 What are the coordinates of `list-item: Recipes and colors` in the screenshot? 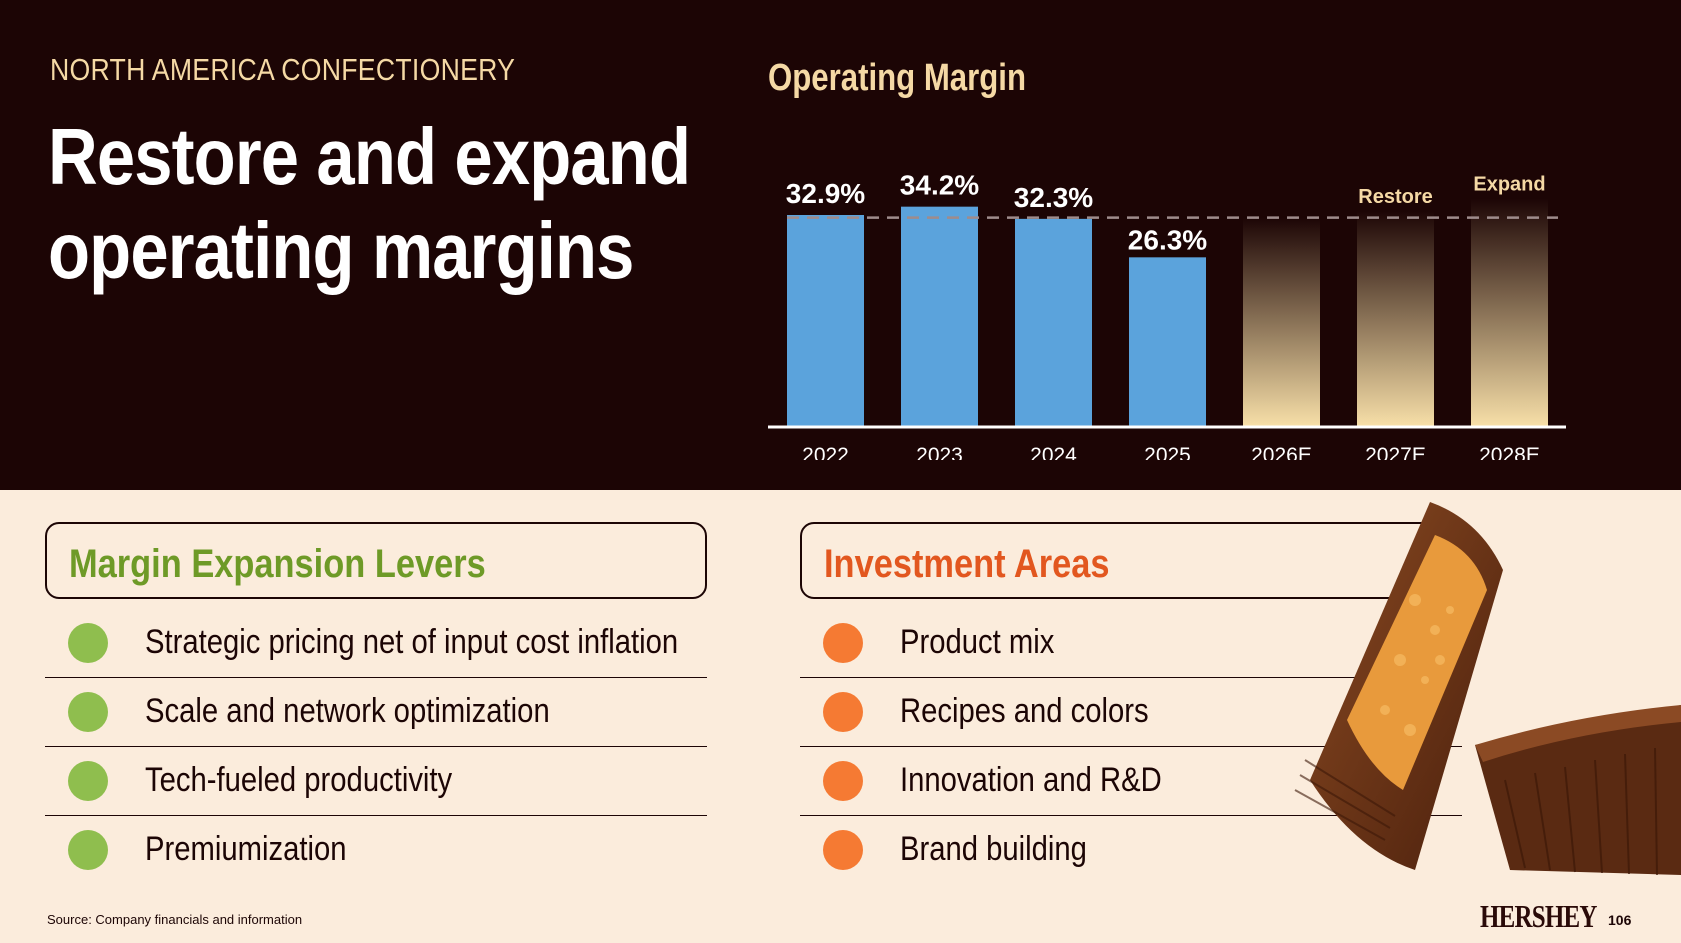 It's located at (1131, 712).